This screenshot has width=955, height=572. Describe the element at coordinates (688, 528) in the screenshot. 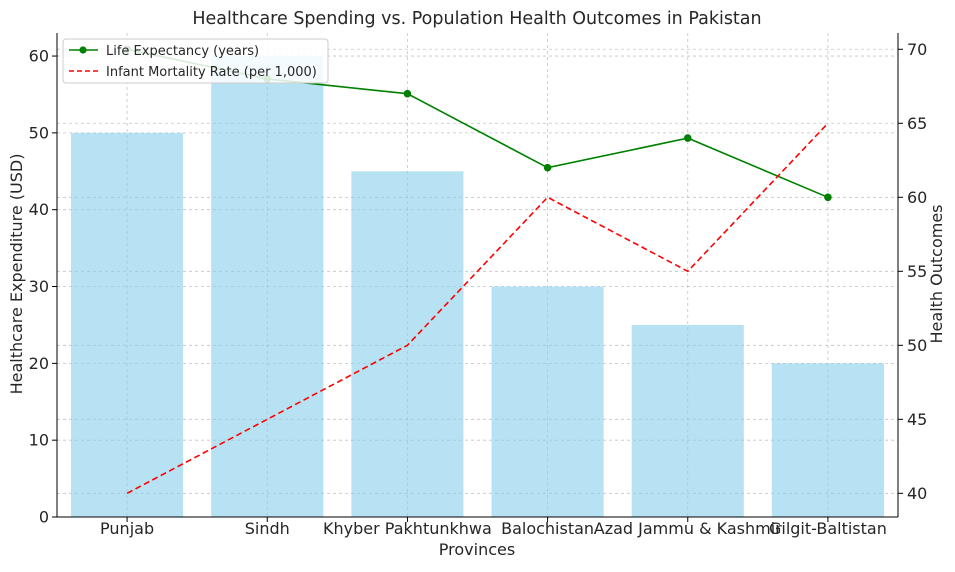

I see `x-tick-label: Azad Jammu & Kashmir` at that location.